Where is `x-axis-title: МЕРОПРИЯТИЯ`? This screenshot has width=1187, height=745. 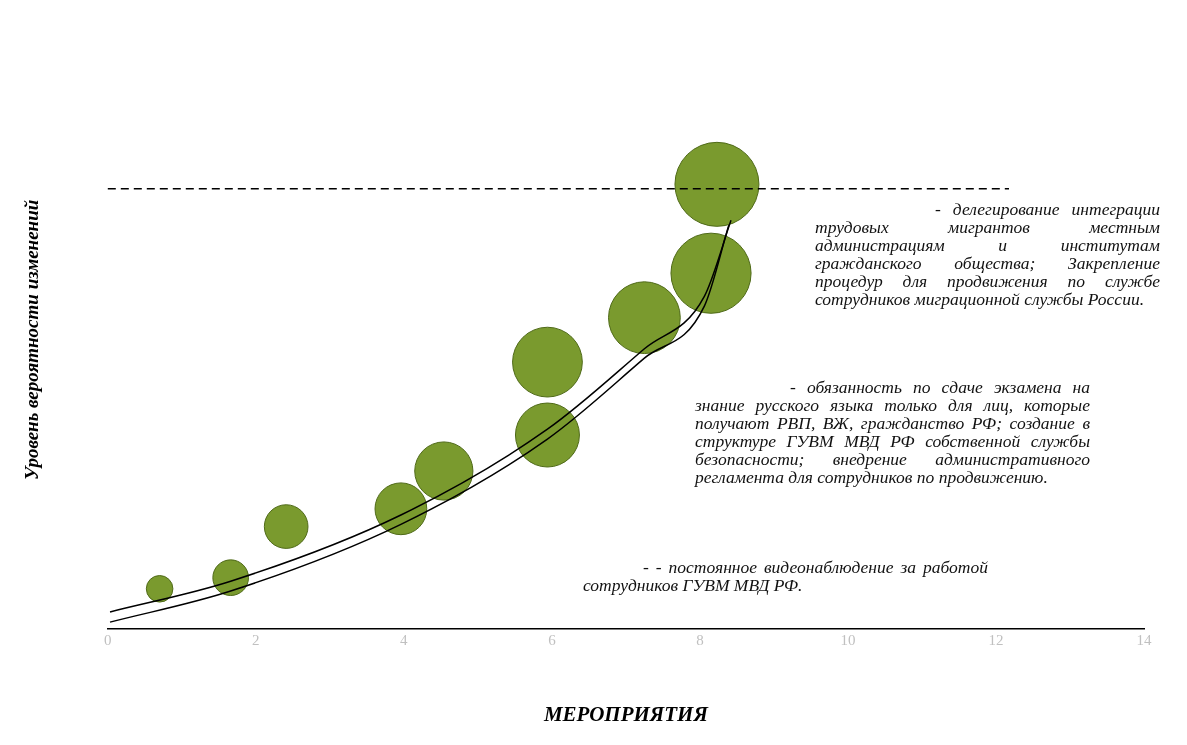 x-axis-title: МЕРОПРИЯТИЯ is located at coordinates (625, 713).